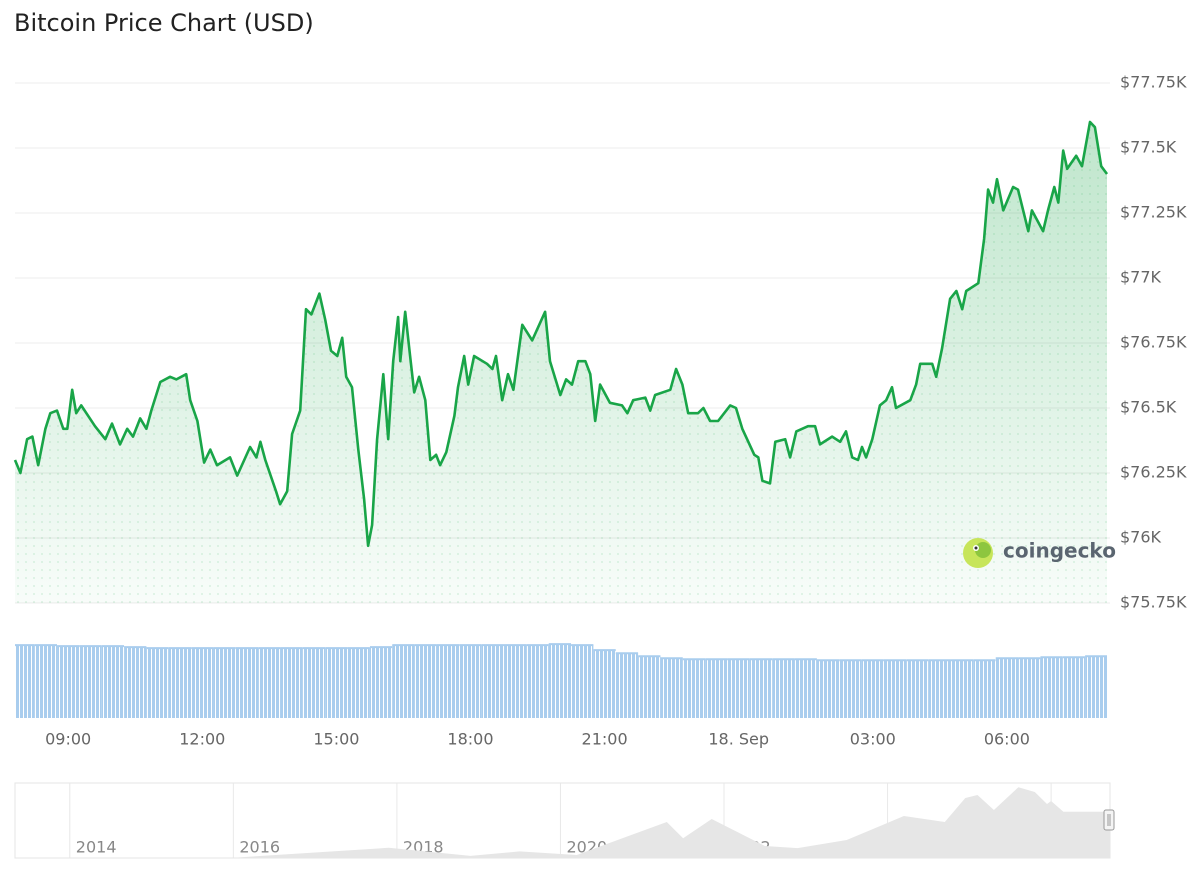 Image resolution: width=1200 pixels, height=884 pixels. Describe the element at coordinates (1059, 551) in the screenshot. I see `watermark-text: coingecko` at that location.